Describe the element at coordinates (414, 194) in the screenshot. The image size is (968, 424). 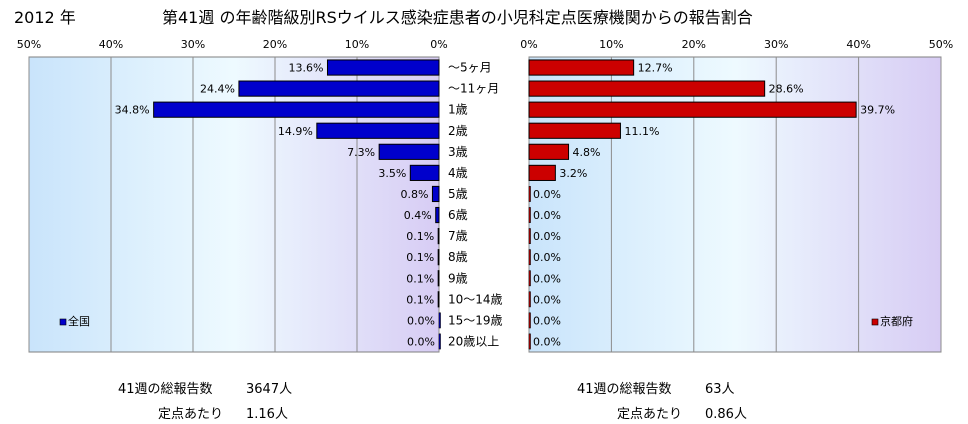
I see `national-data-label: 0.8%` at that location.